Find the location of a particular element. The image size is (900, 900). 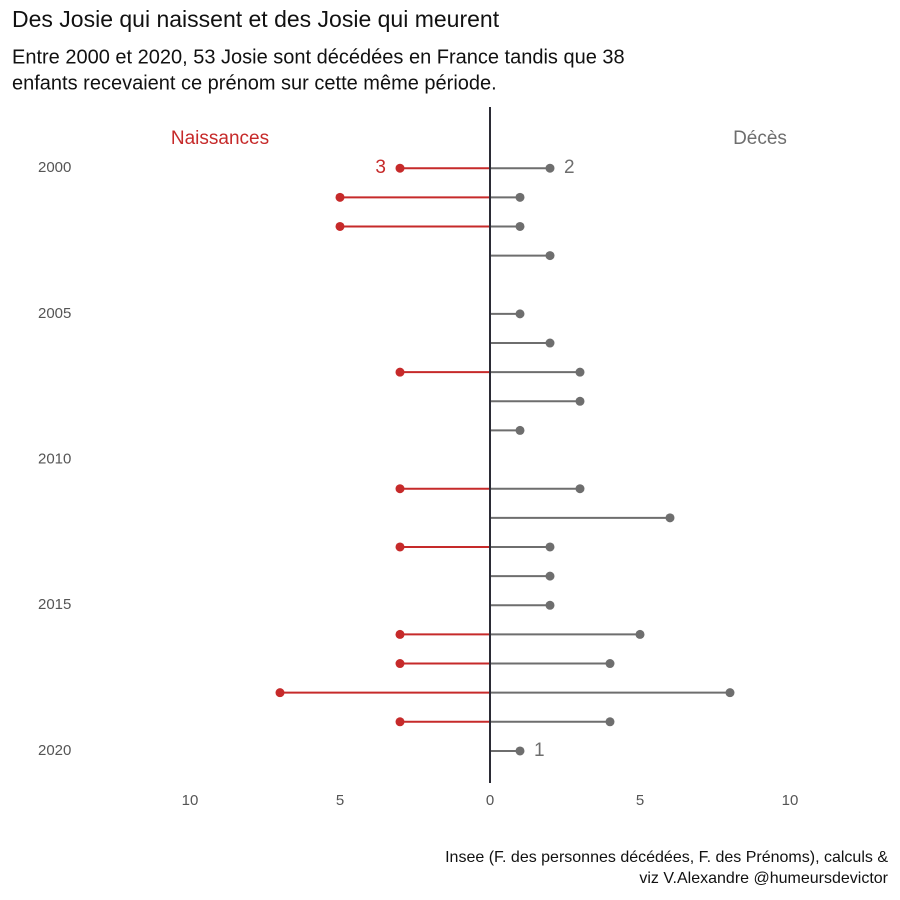

legend-label: Naissances is located at coordinates (220, 138).